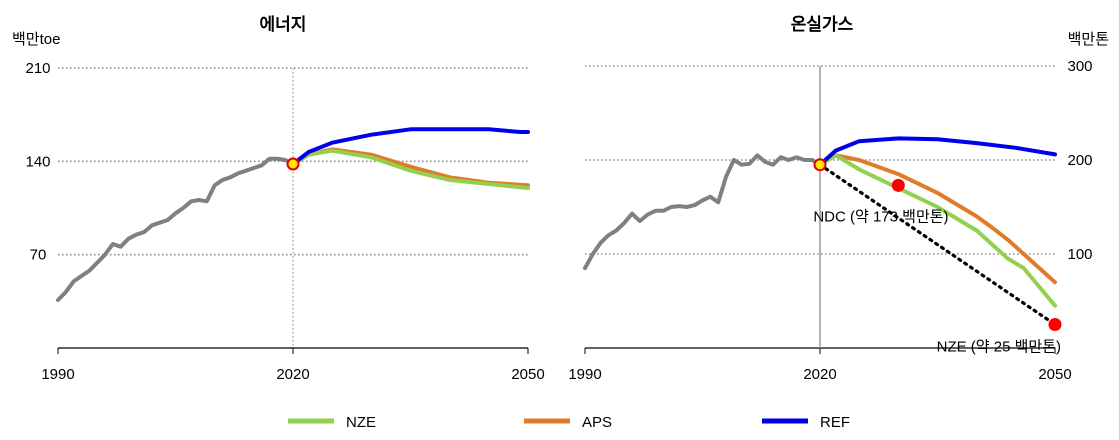  What do you see at coordinates (332, 422) in the screenshot?
I see `legend-item: NZE` at bounding box center [332, 422].